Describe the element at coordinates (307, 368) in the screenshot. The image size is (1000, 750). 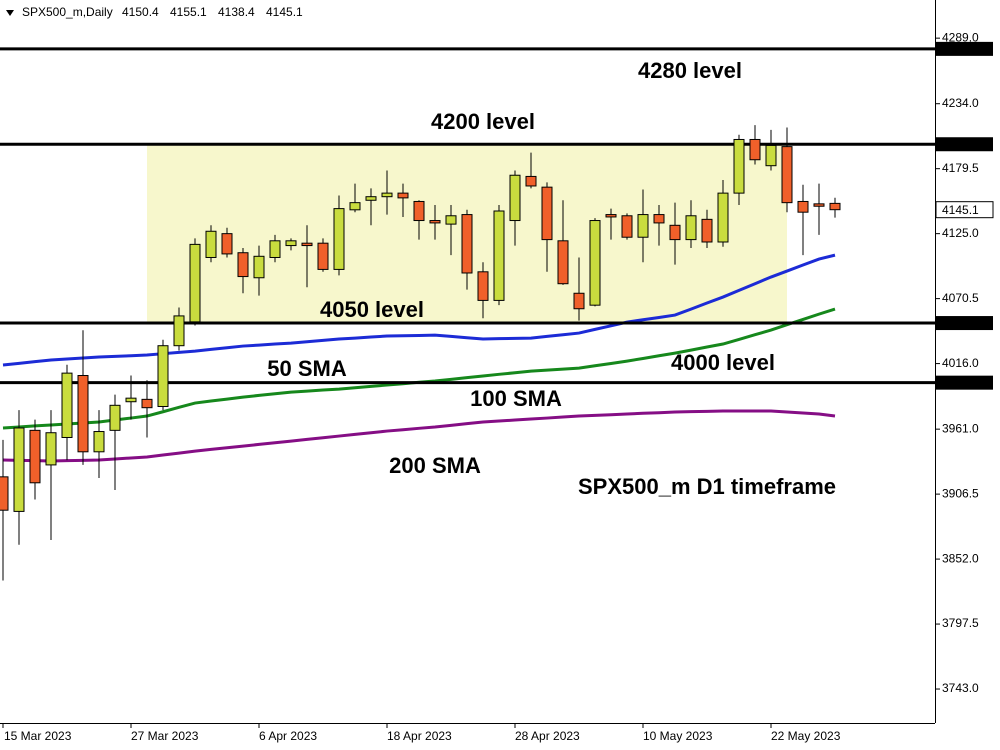
I see `sma-label: 50 SMA` at that location.